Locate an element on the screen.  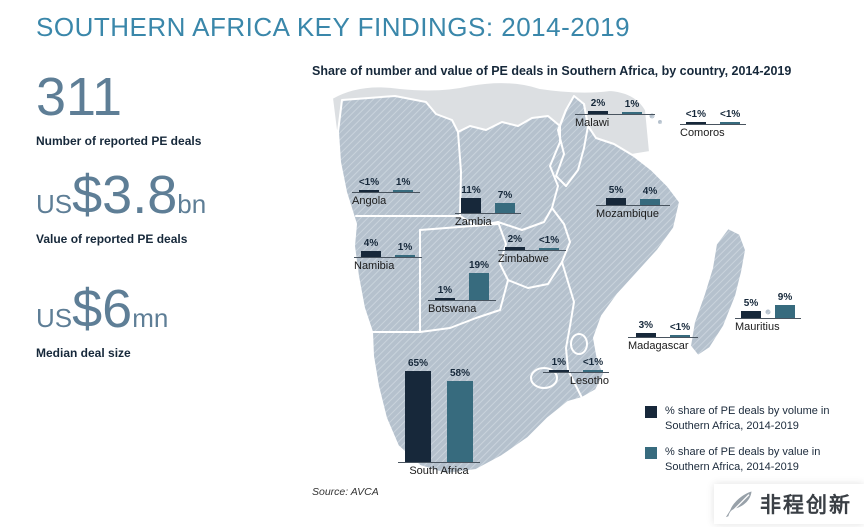
stat-label: Median deal size is located at coordinates (83, 353).